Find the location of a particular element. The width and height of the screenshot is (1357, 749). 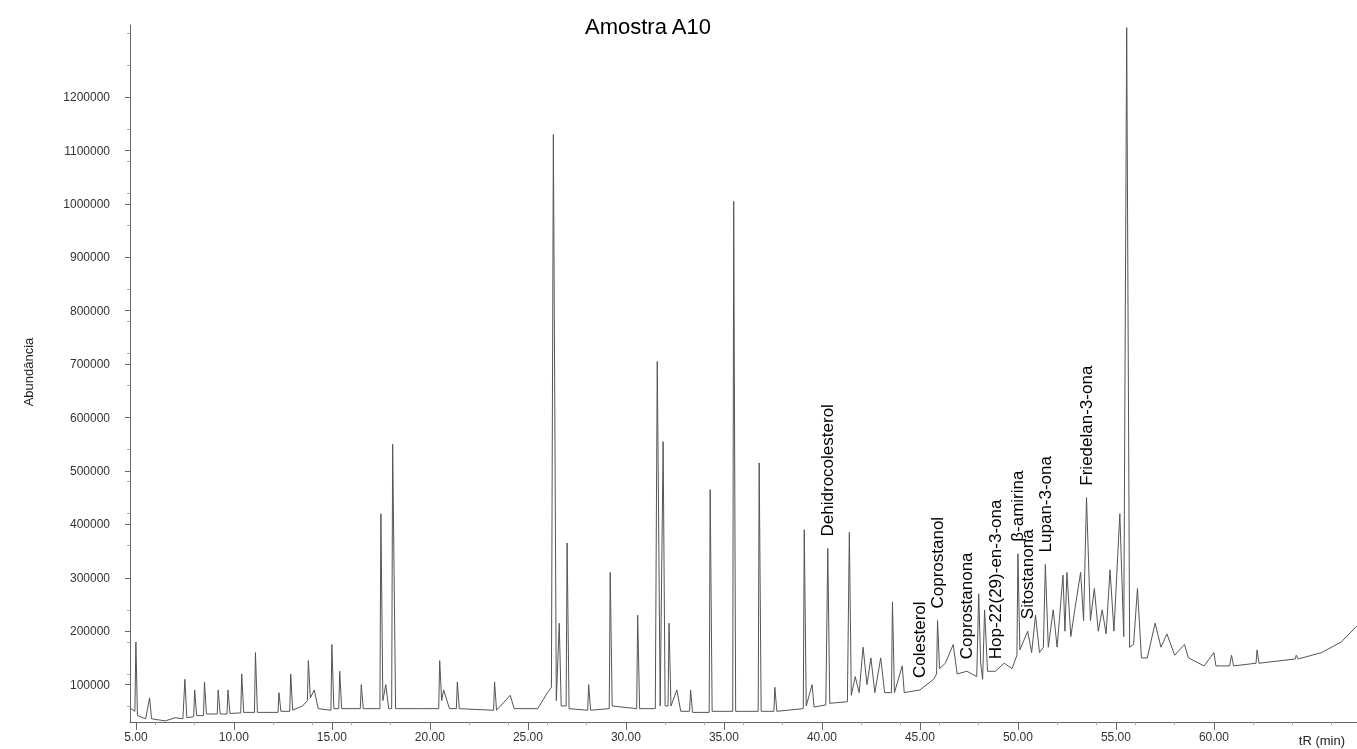

y-tick-label: 200000 is located at coordinates (90, 631).